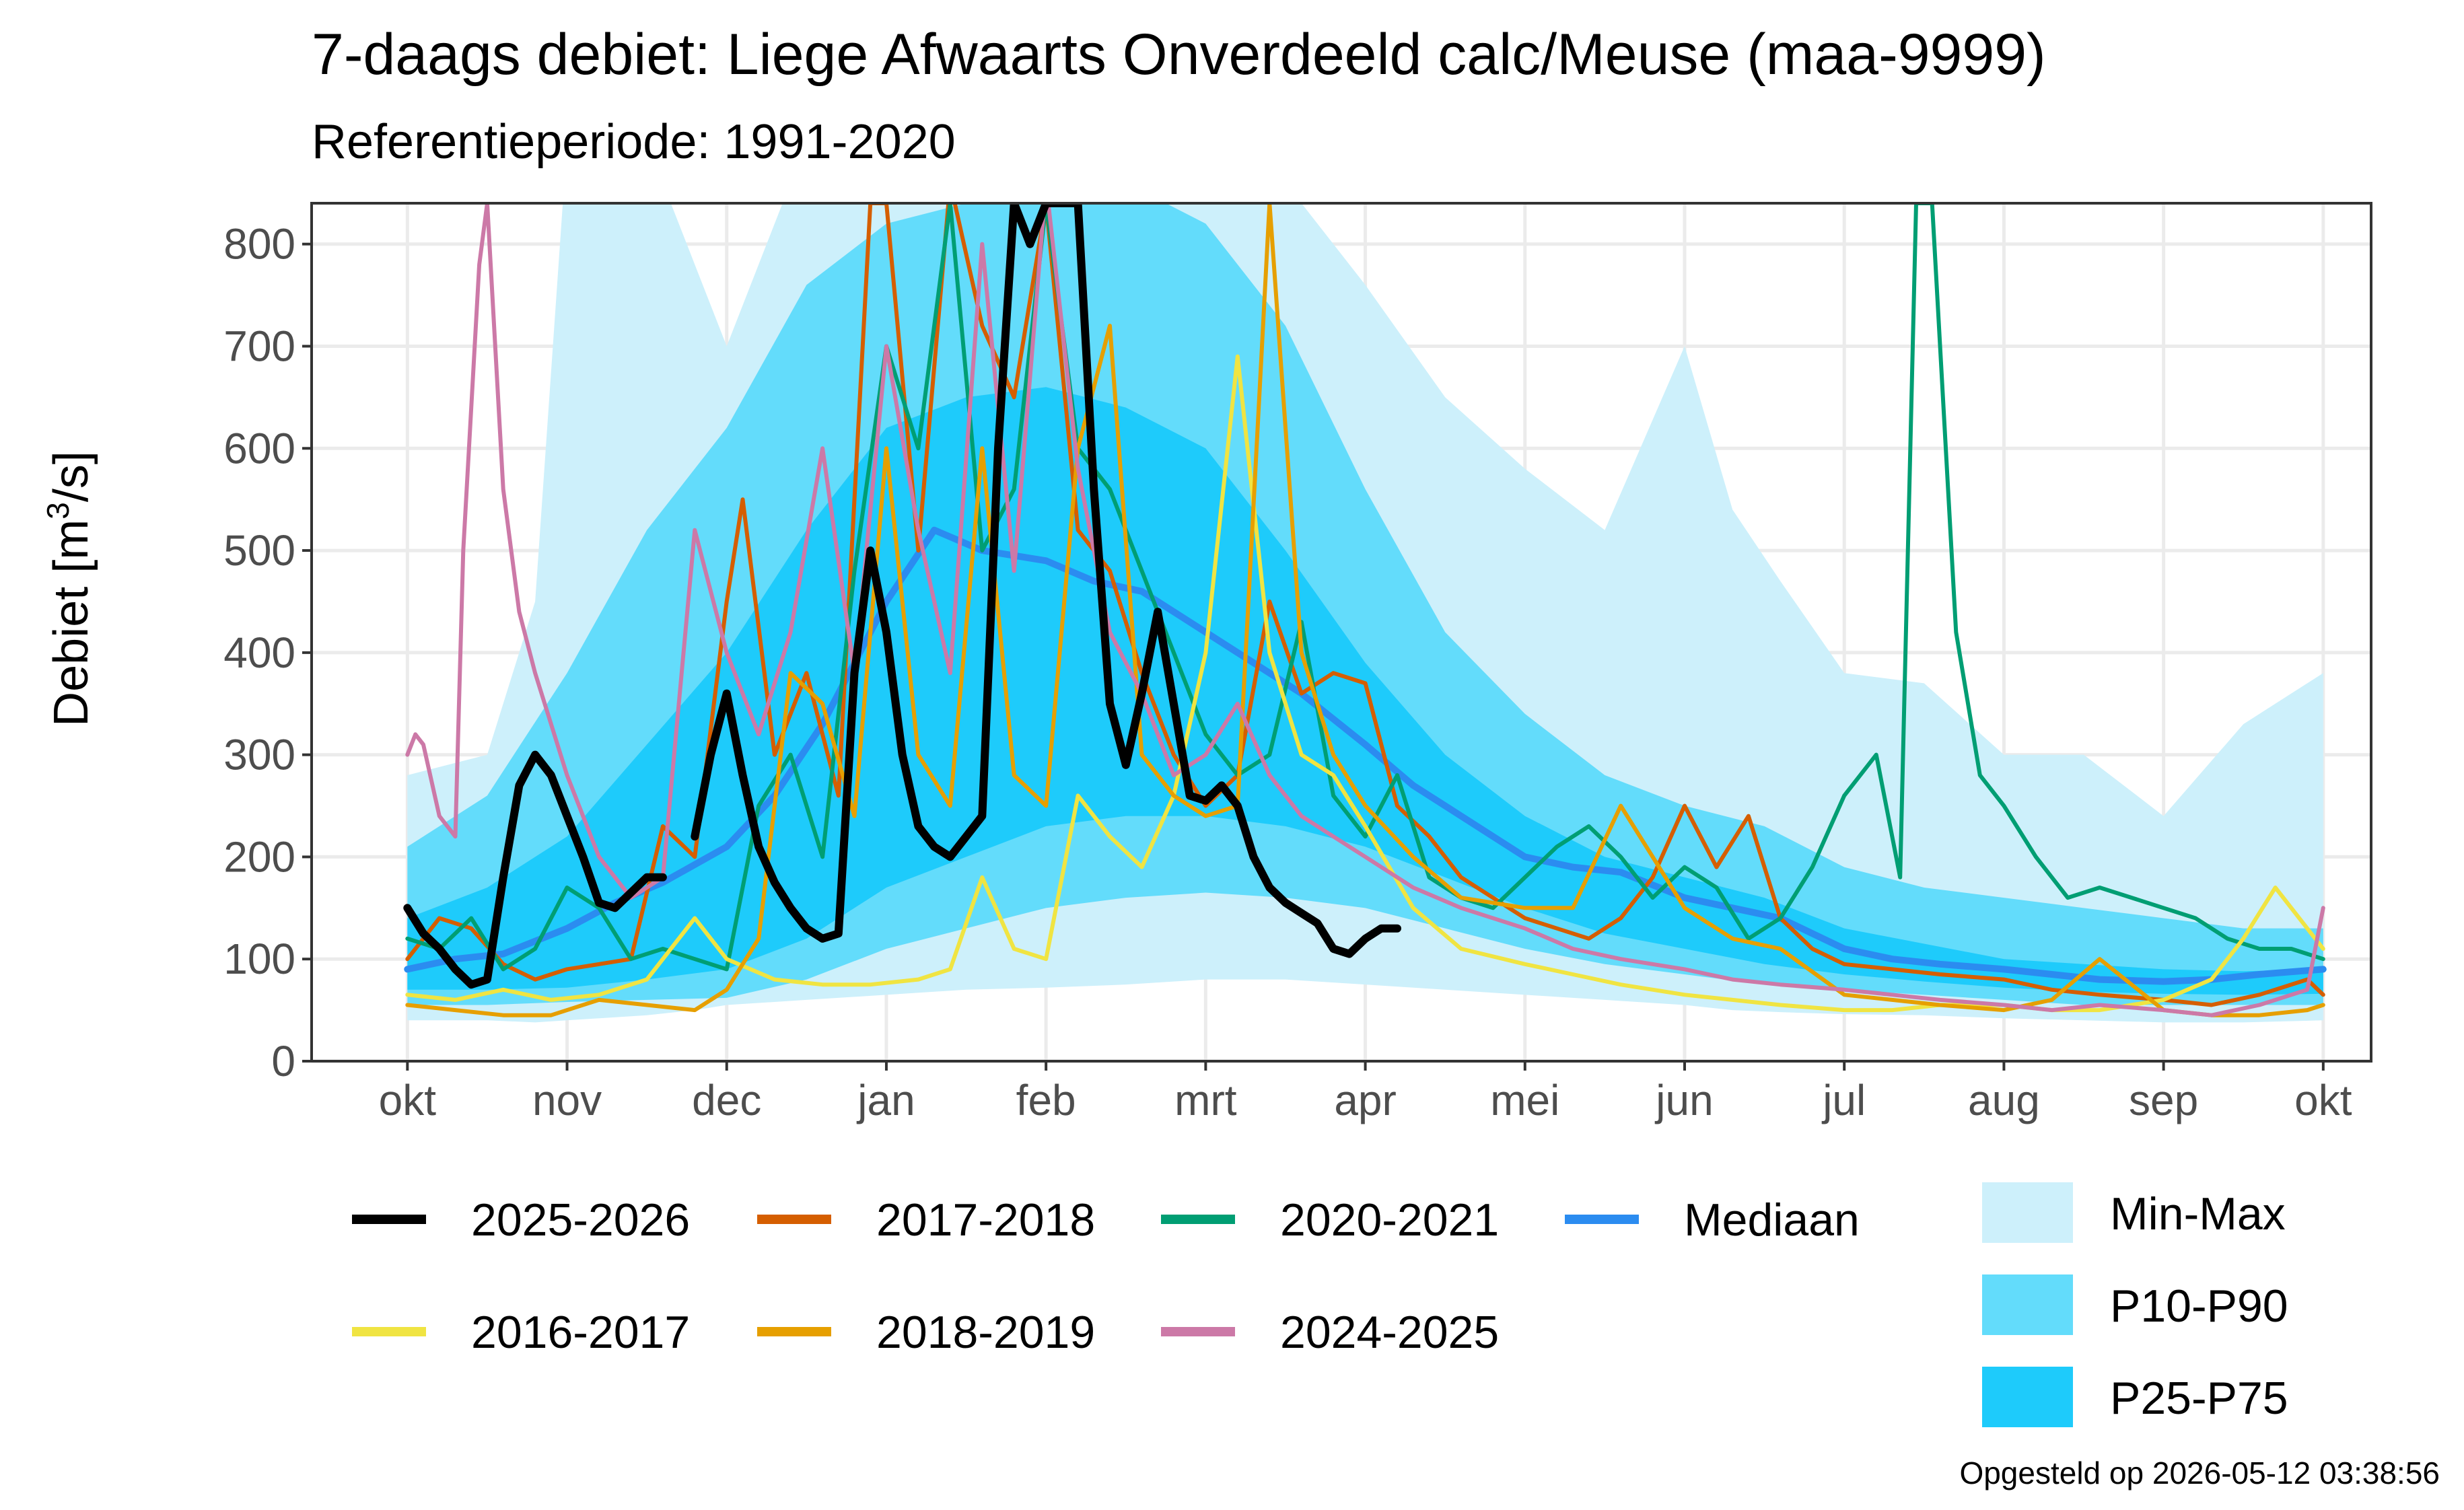 The width and height of the screenshot is (2464, 1510). What do you see at coordinates (634, 142) in the screenshot?
I see `chart-subtitle: Referentieperiode: 1991-2020` at bounding box center [634, 142].